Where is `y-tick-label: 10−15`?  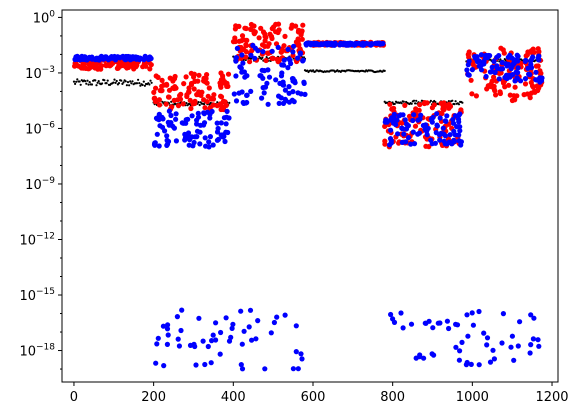 y-tick-label: 10−15 is located at coordinates (37, 295).